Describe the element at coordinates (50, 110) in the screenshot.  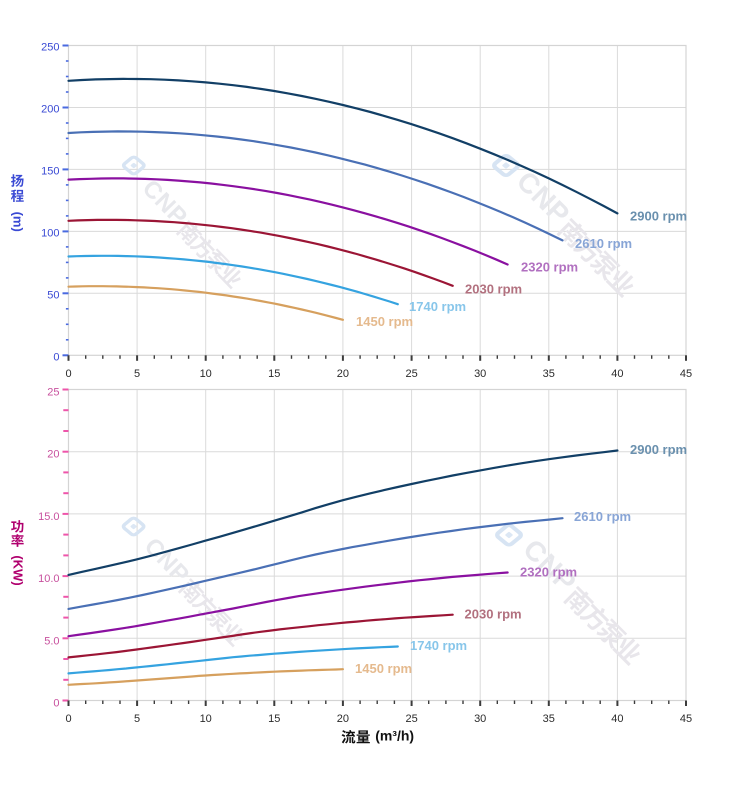
I see `svg-text: 200` at that location.